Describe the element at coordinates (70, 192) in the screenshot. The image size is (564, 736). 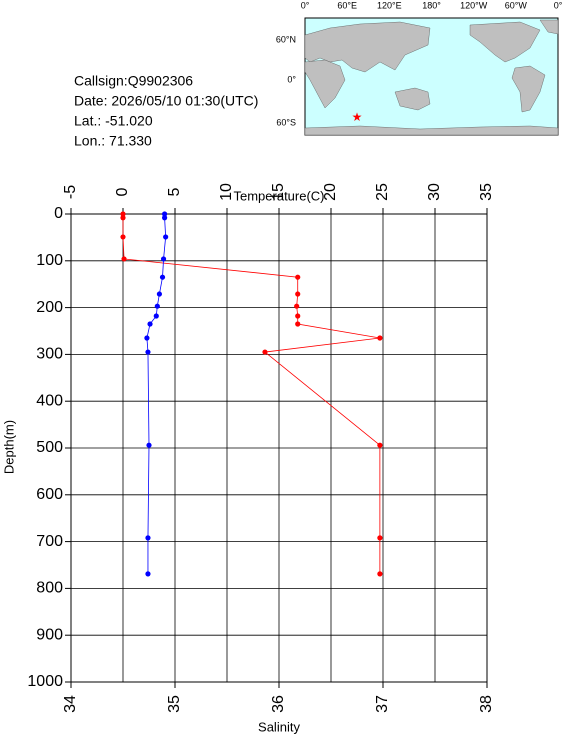
I see `x-tick-label: -5` at that location.